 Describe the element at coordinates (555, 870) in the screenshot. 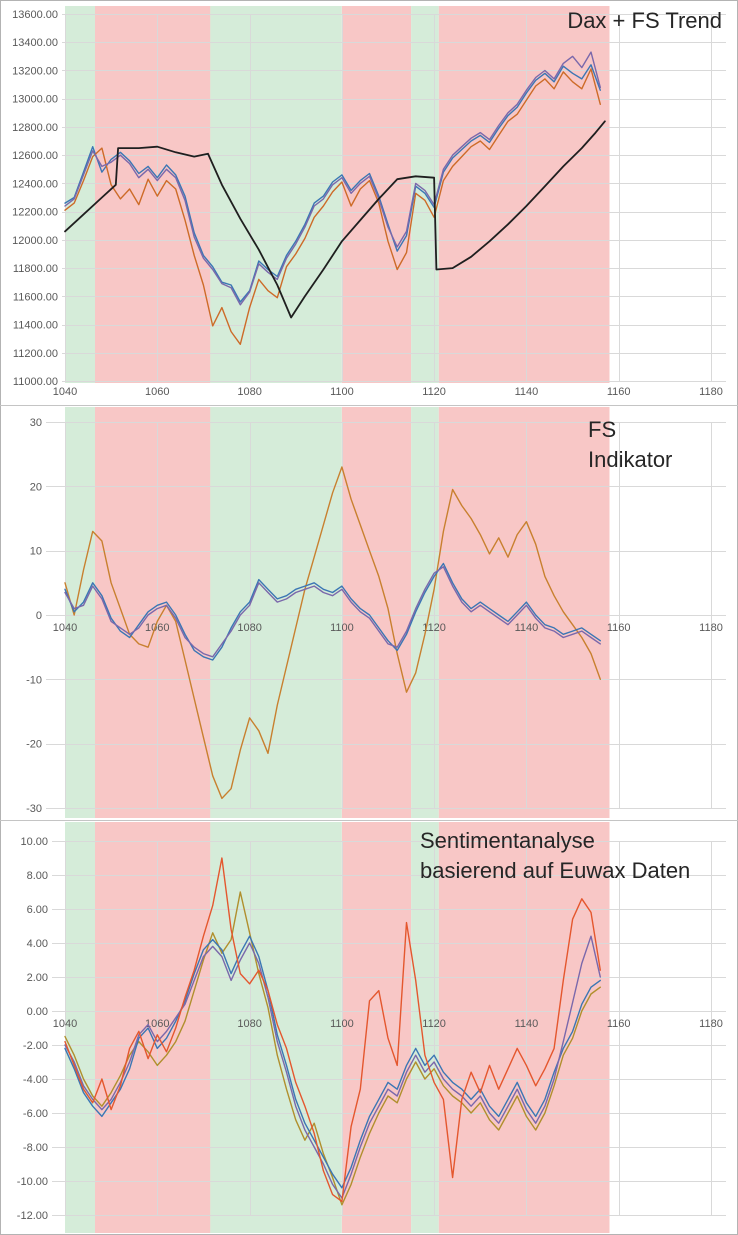

I see `chart-title-line: basierend auf Euwax Daten` at that location.